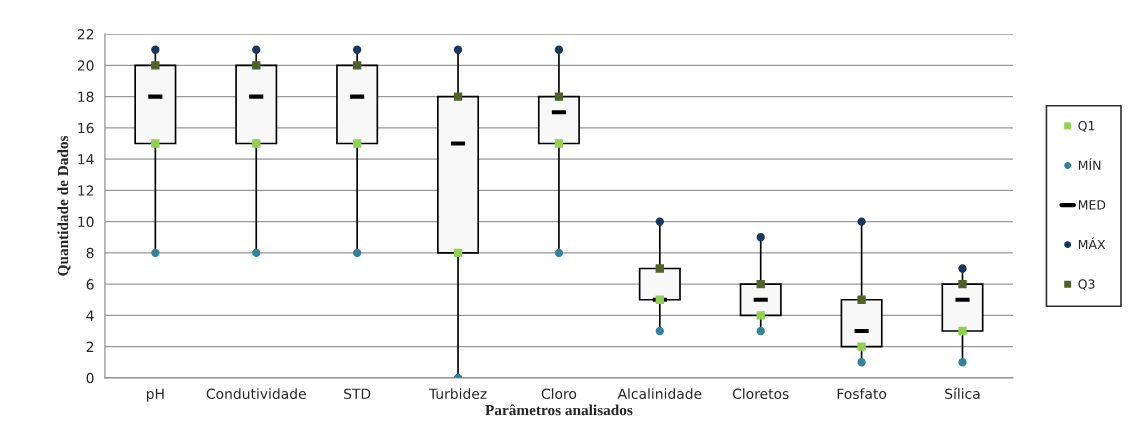 The width and height of the screenshot is (1128, 426). Describe the element at coordinates (90, 284) in the screenshot. I see `y-tick-label: 6` at that location.